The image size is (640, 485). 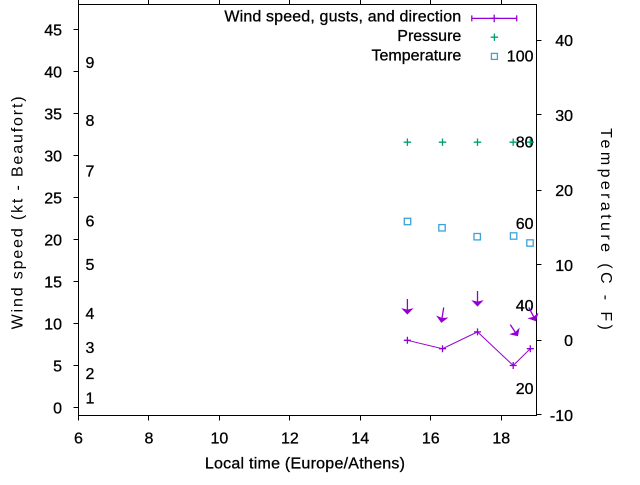 What do you see at coordinates (90, 314) in the screenshot?
I see `svg-text: 4` at bounding box center [90, 314].